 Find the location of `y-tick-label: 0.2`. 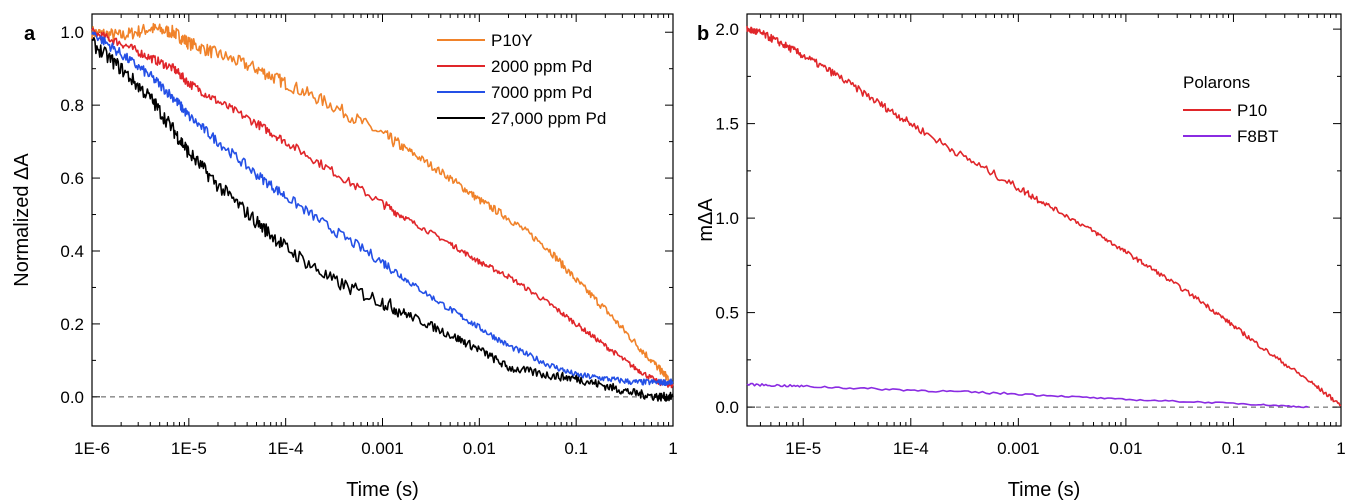

y-tick-label: 0.2 is located at coordinates (72, 324).